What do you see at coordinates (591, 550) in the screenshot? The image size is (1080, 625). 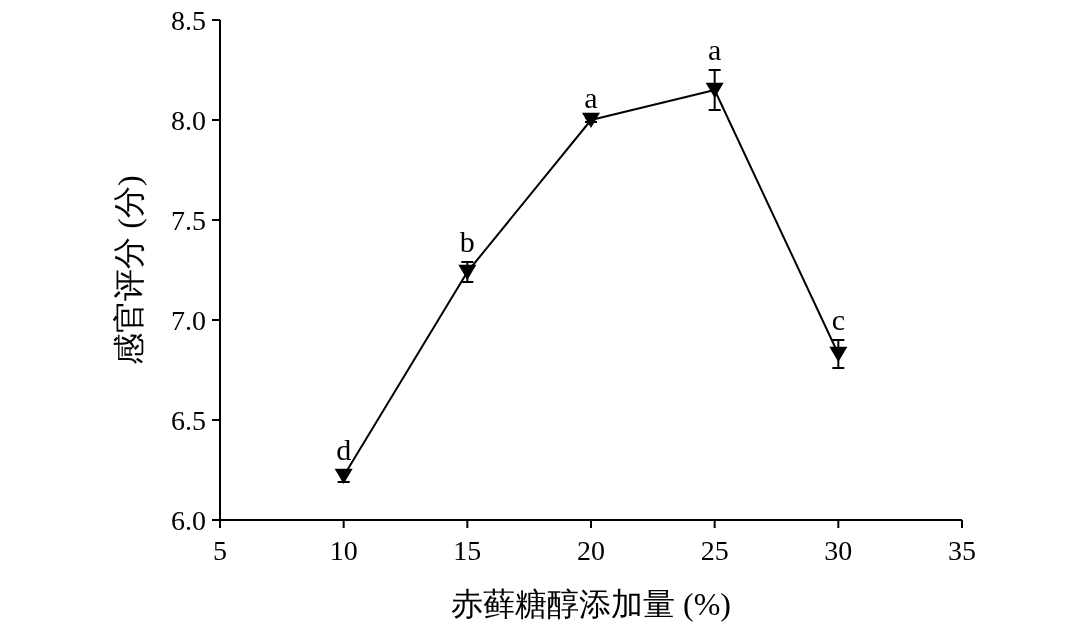 I see `x-tick-label: 20` at bounding box center [591, 550].